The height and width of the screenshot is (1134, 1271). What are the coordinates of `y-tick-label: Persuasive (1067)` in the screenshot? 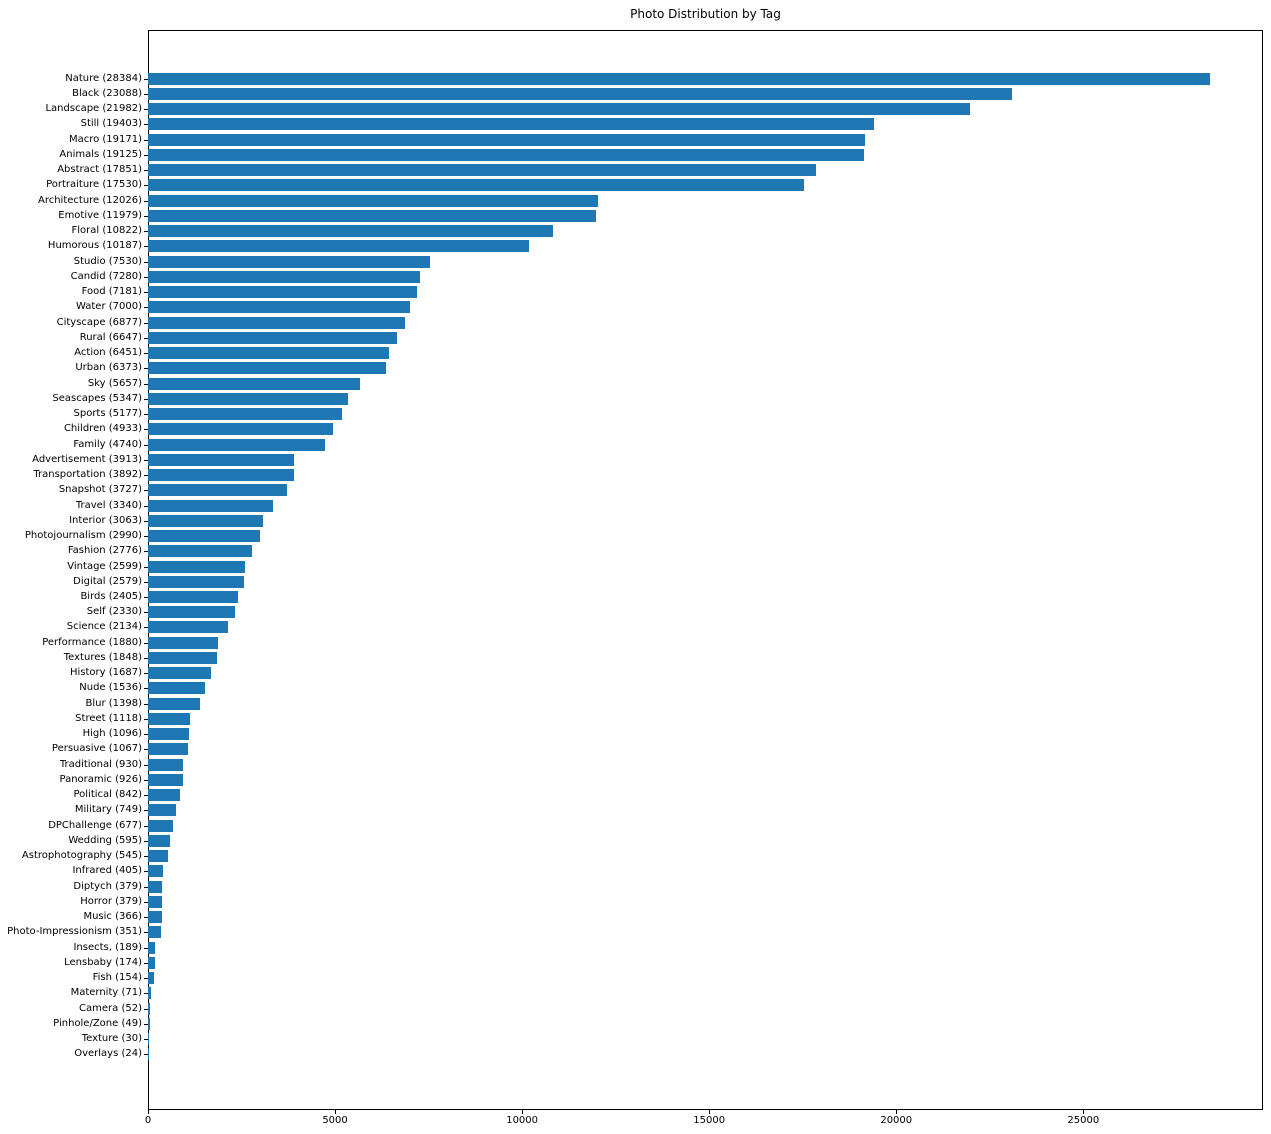 It's located at (96, 749).